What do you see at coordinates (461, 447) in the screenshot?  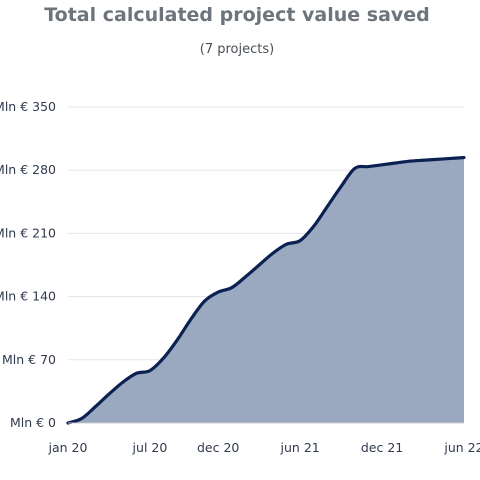 I see `x-tick-label: jun 22` at bounding box center [461, 447].